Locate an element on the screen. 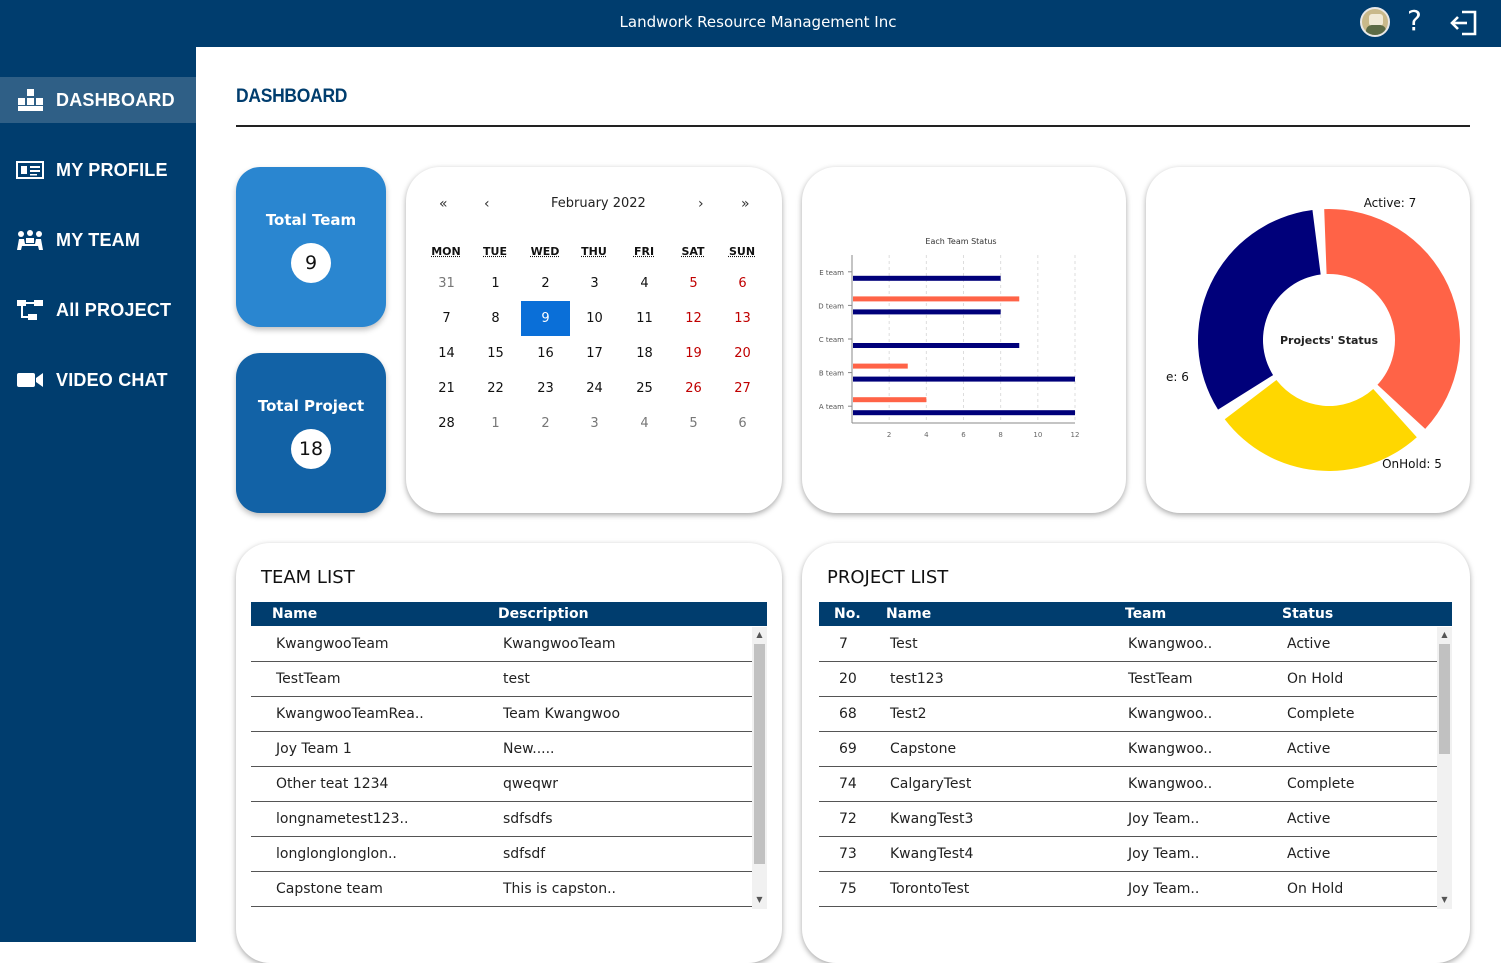 This screenshot has height=963, width=1501. calendar-day: 27 is located at coordinates (742, 388).